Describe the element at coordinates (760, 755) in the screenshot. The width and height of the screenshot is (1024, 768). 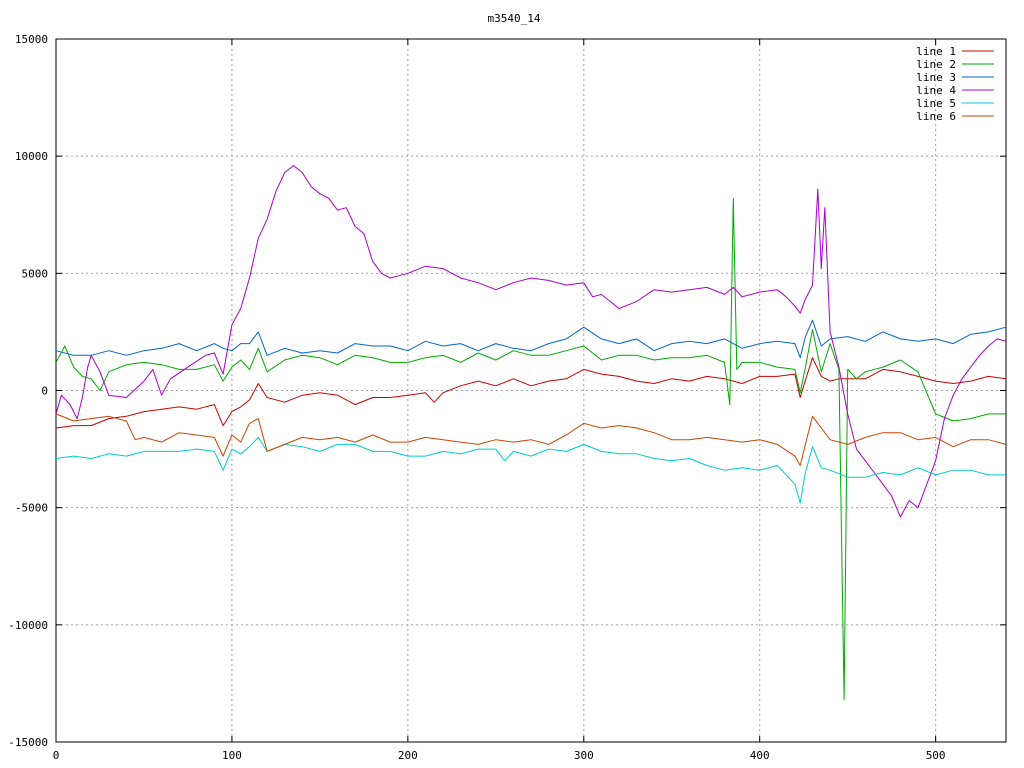
I see `x-tick-label: 400` at that location.